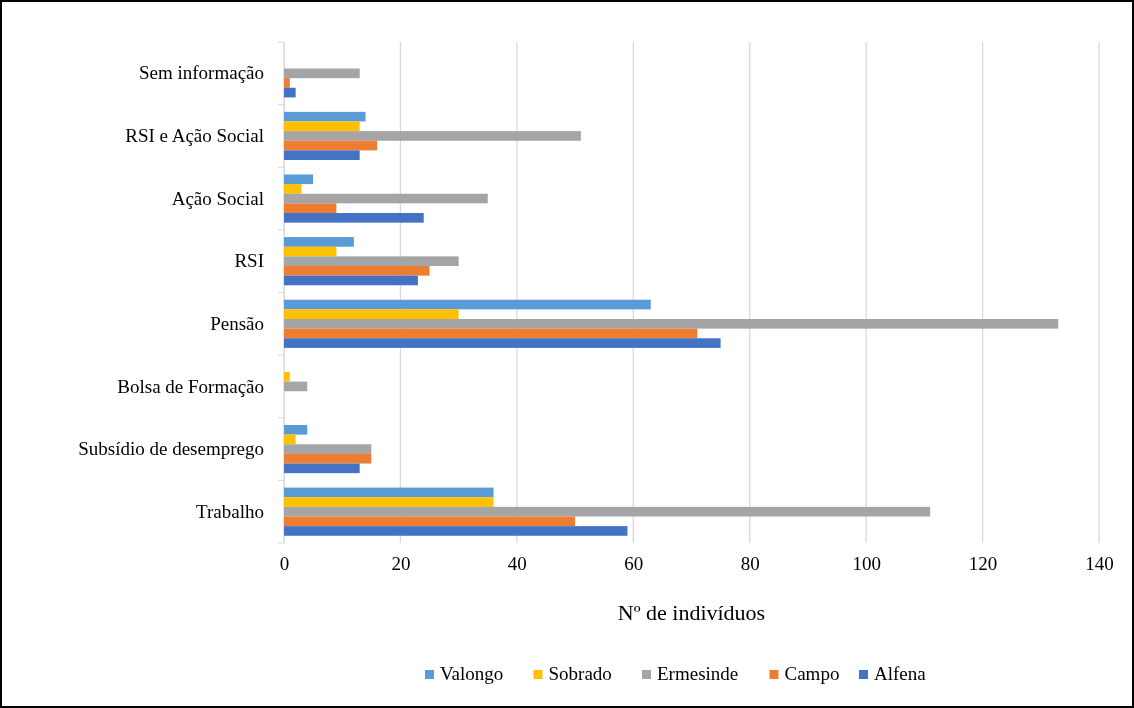  I want to click on y-tick-label: Trabalho, so click(230, 511).